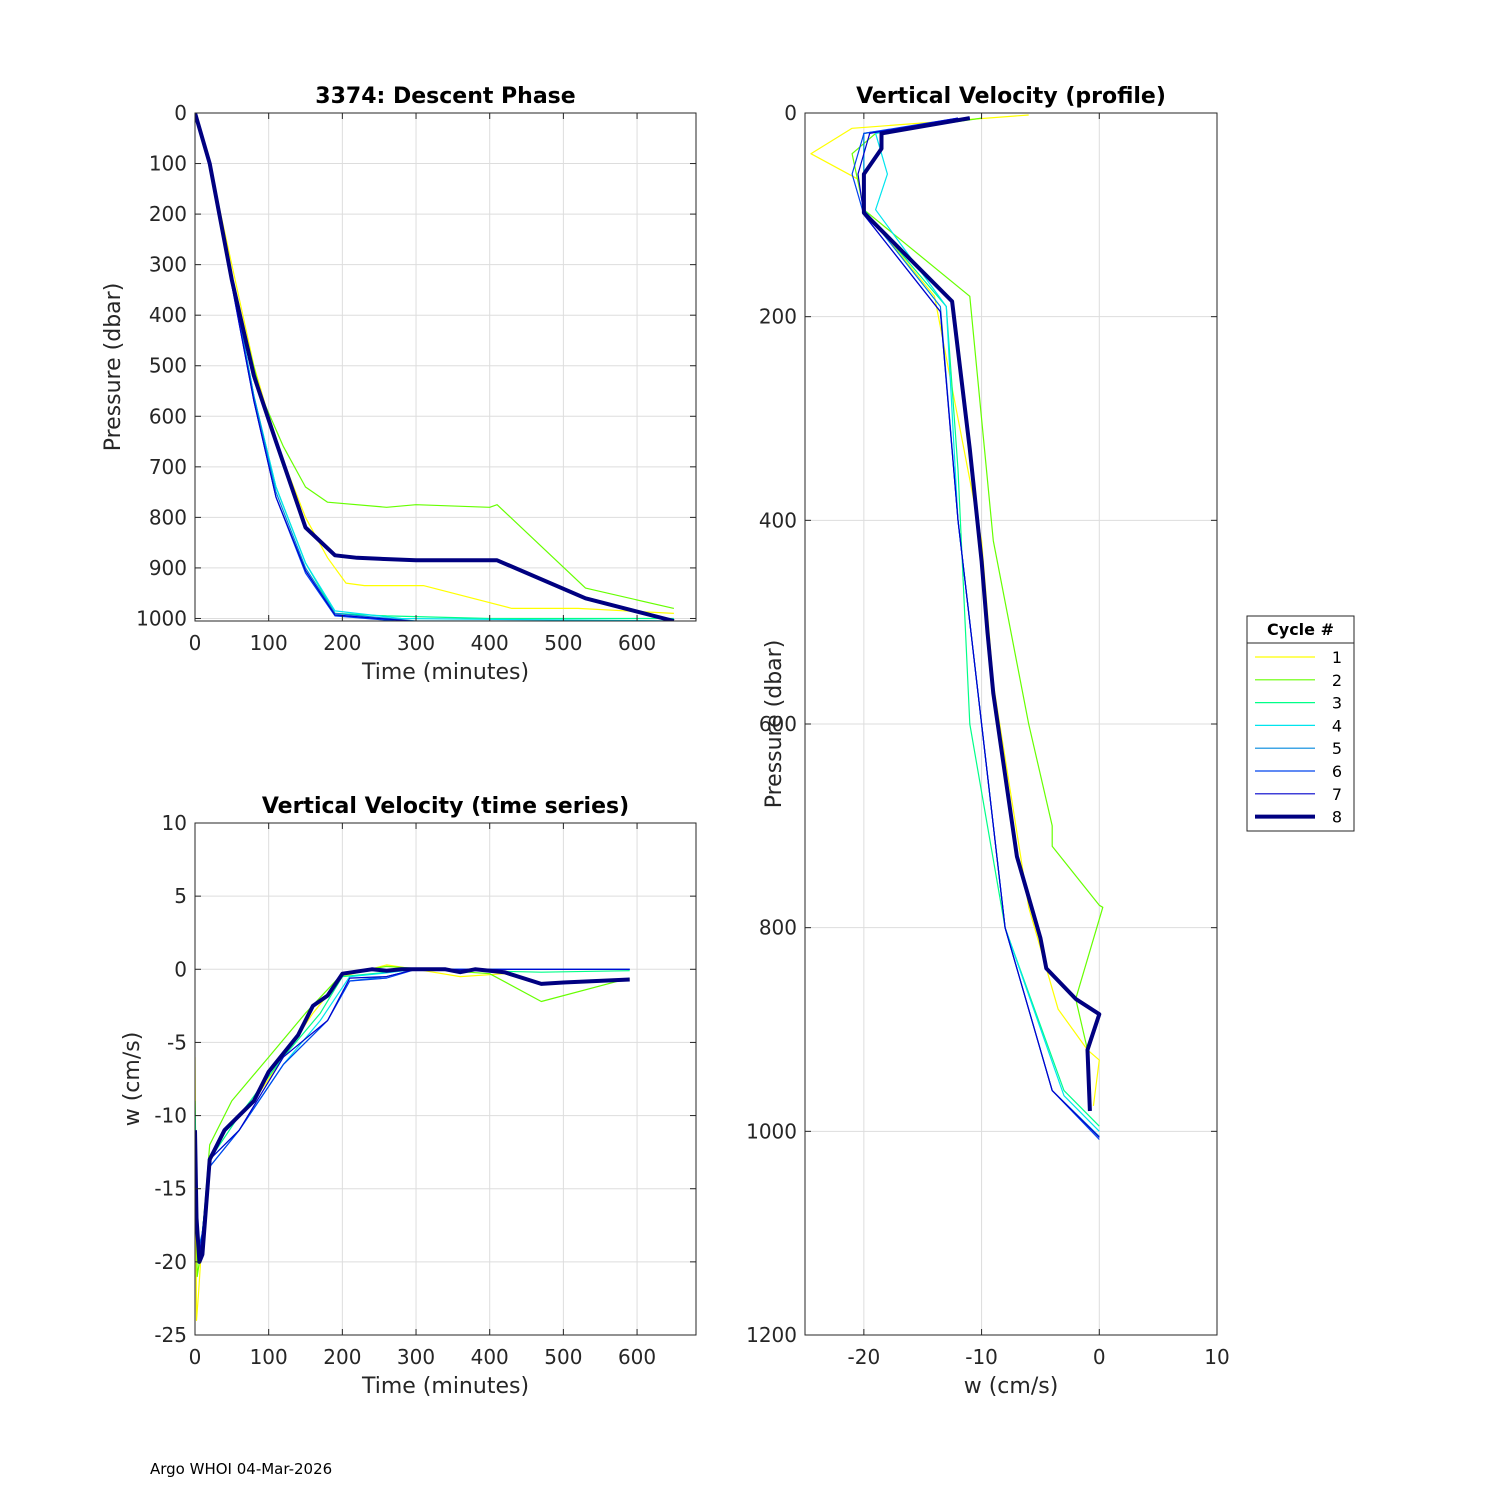 The width and height of the screenshot is (1500, 1500). Describe the element at coordinates (1337, 703) in the screenshot. I see `legend-label-cycle-3: 3` at that location.